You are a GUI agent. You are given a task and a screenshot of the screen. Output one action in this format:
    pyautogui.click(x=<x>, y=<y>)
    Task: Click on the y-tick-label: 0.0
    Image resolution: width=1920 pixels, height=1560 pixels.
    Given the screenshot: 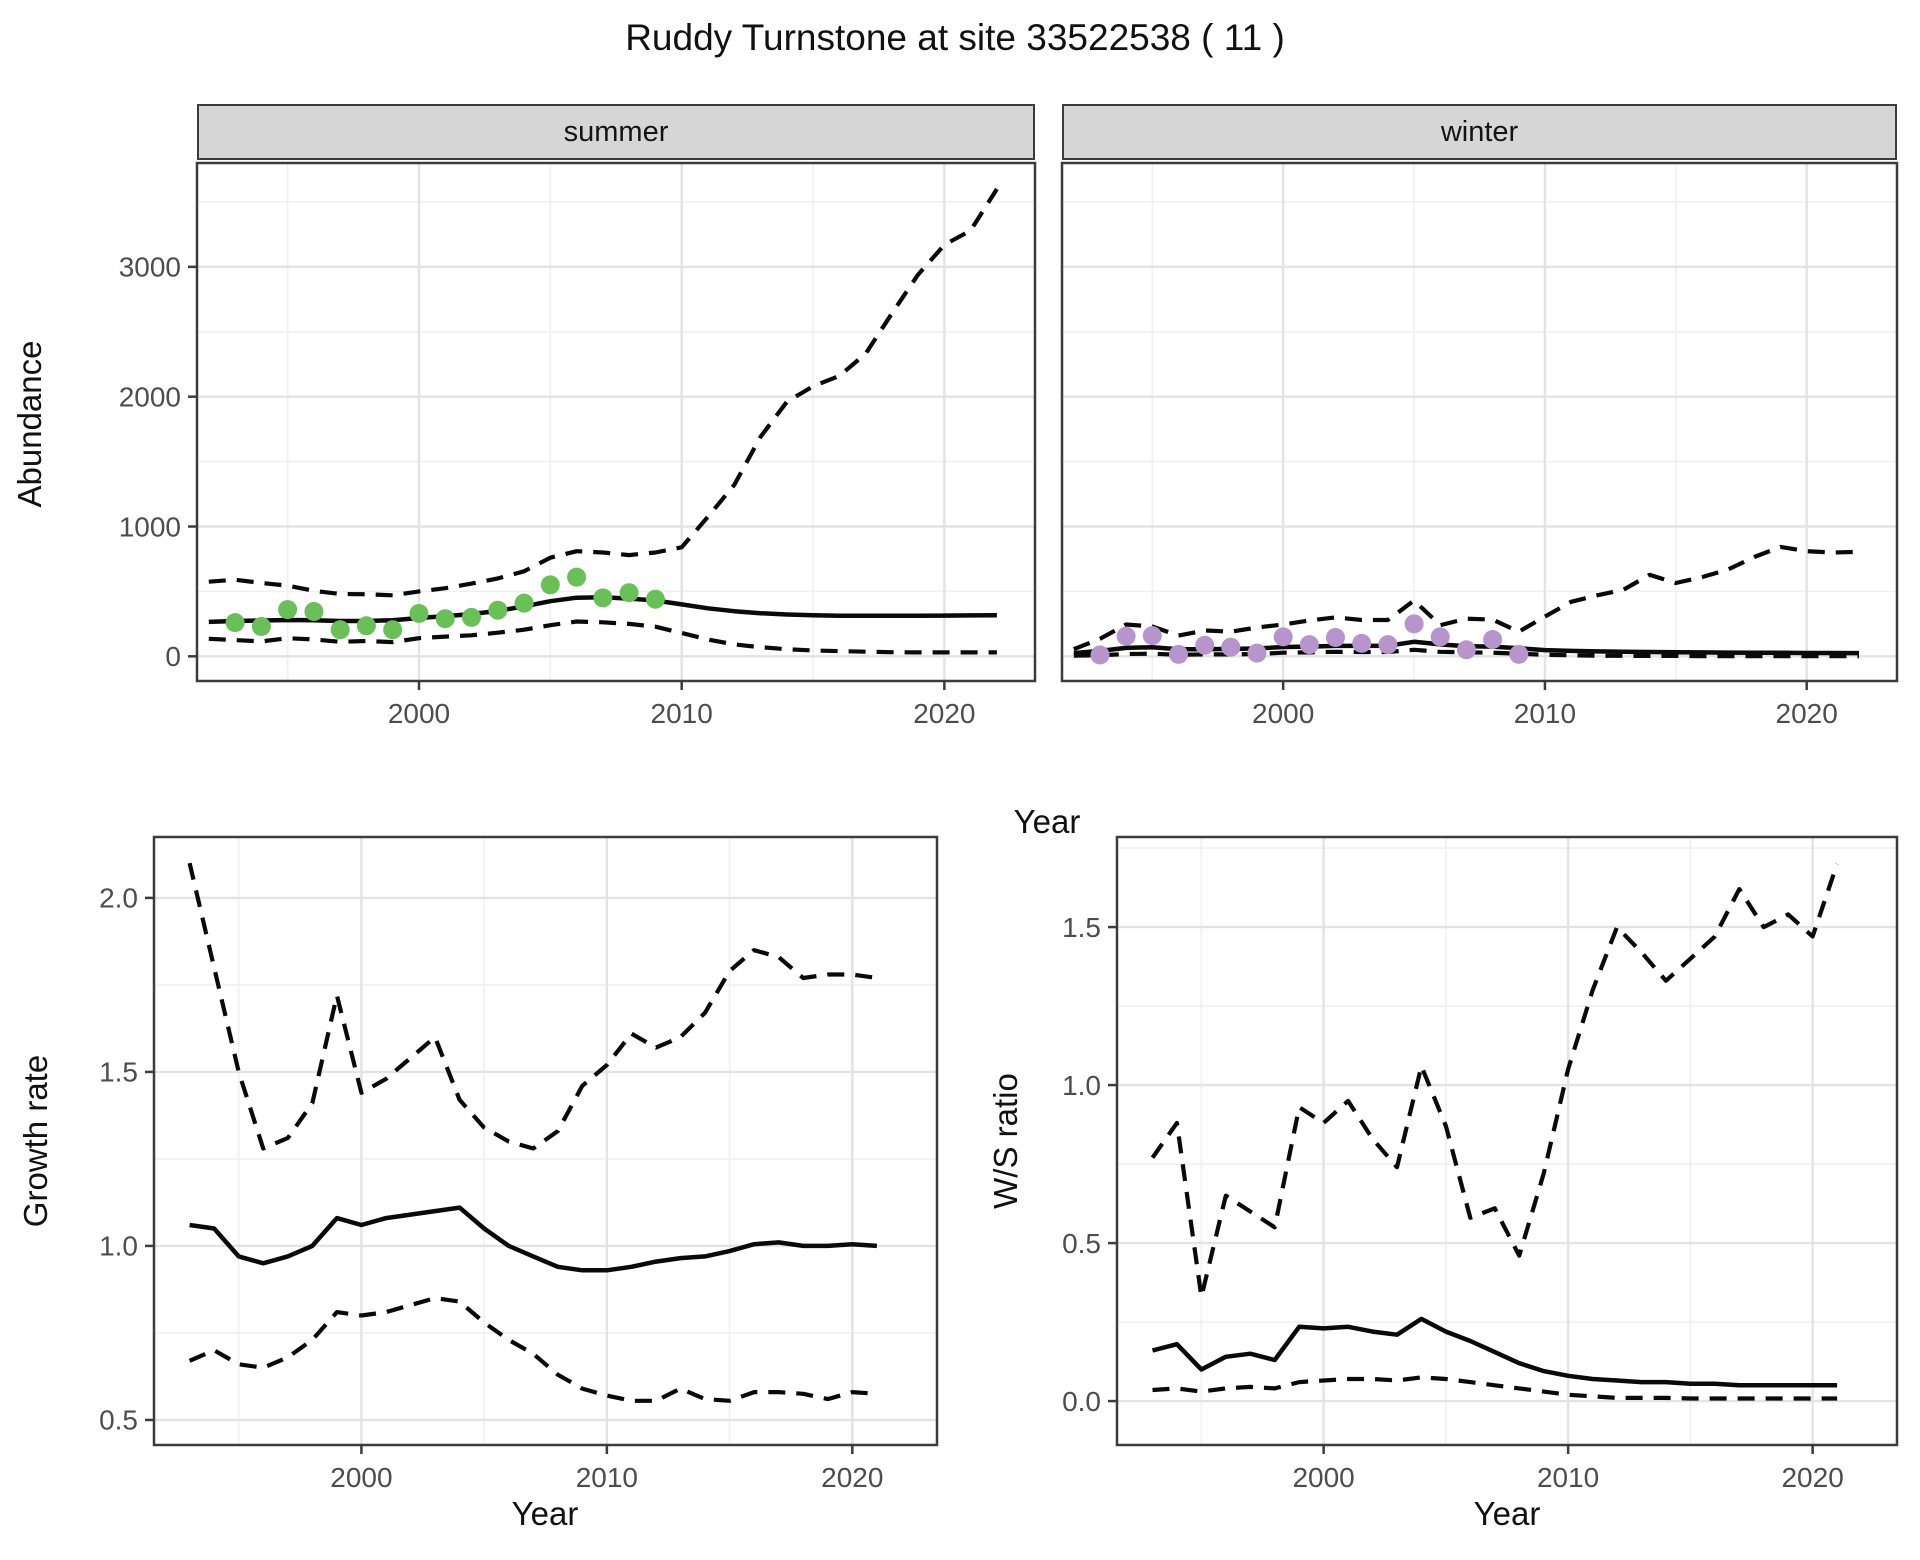 What is the action you would take?
    pyautogui.click(x=1081, y=1401)
    